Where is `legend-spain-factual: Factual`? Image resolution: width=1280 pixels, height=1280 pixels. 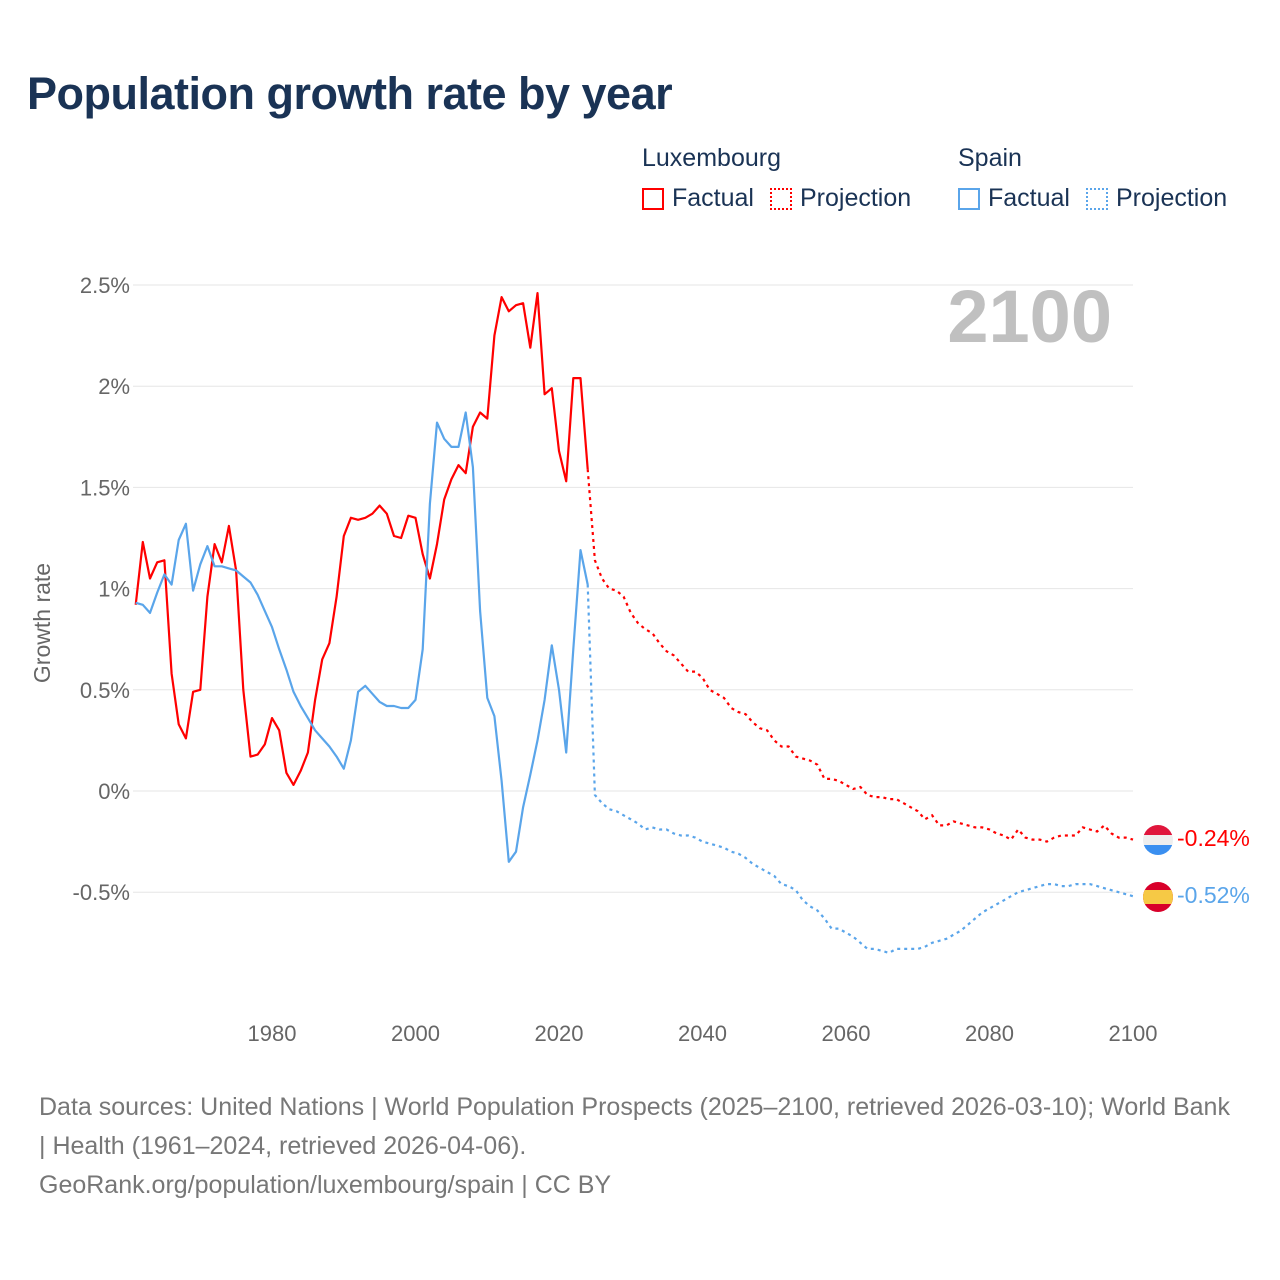 legend-spain-factual: Factual is located at coordinates (1014, 198).